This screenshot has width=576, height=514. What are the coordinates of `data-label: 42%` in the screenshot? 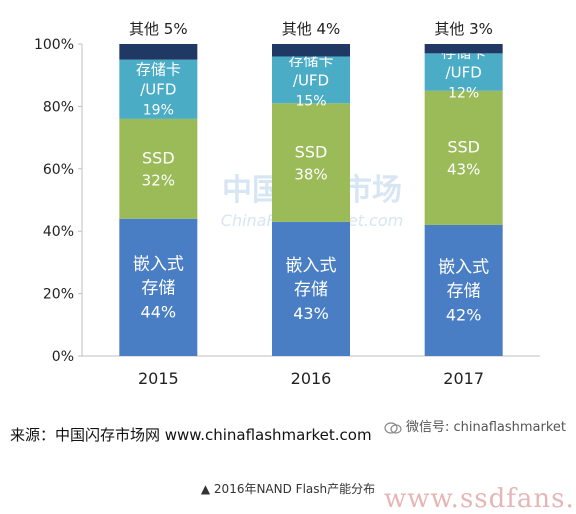 It's located at (464, 315).